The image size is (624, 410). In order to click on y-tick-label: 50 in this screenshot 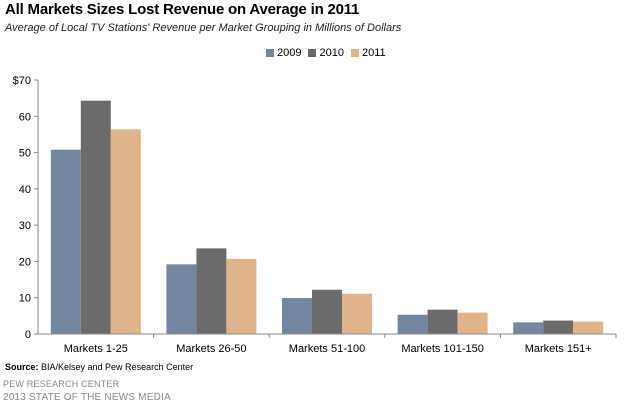, I will do `click(25, 154)`.